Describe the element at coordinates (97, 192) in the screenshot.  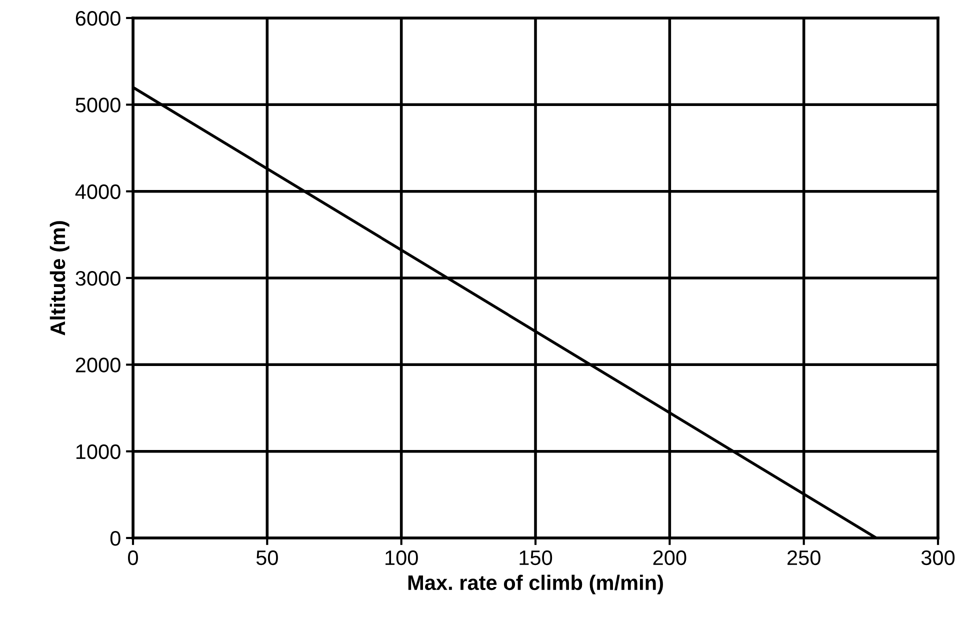
I see `y-tick-label: 4000` at that location.